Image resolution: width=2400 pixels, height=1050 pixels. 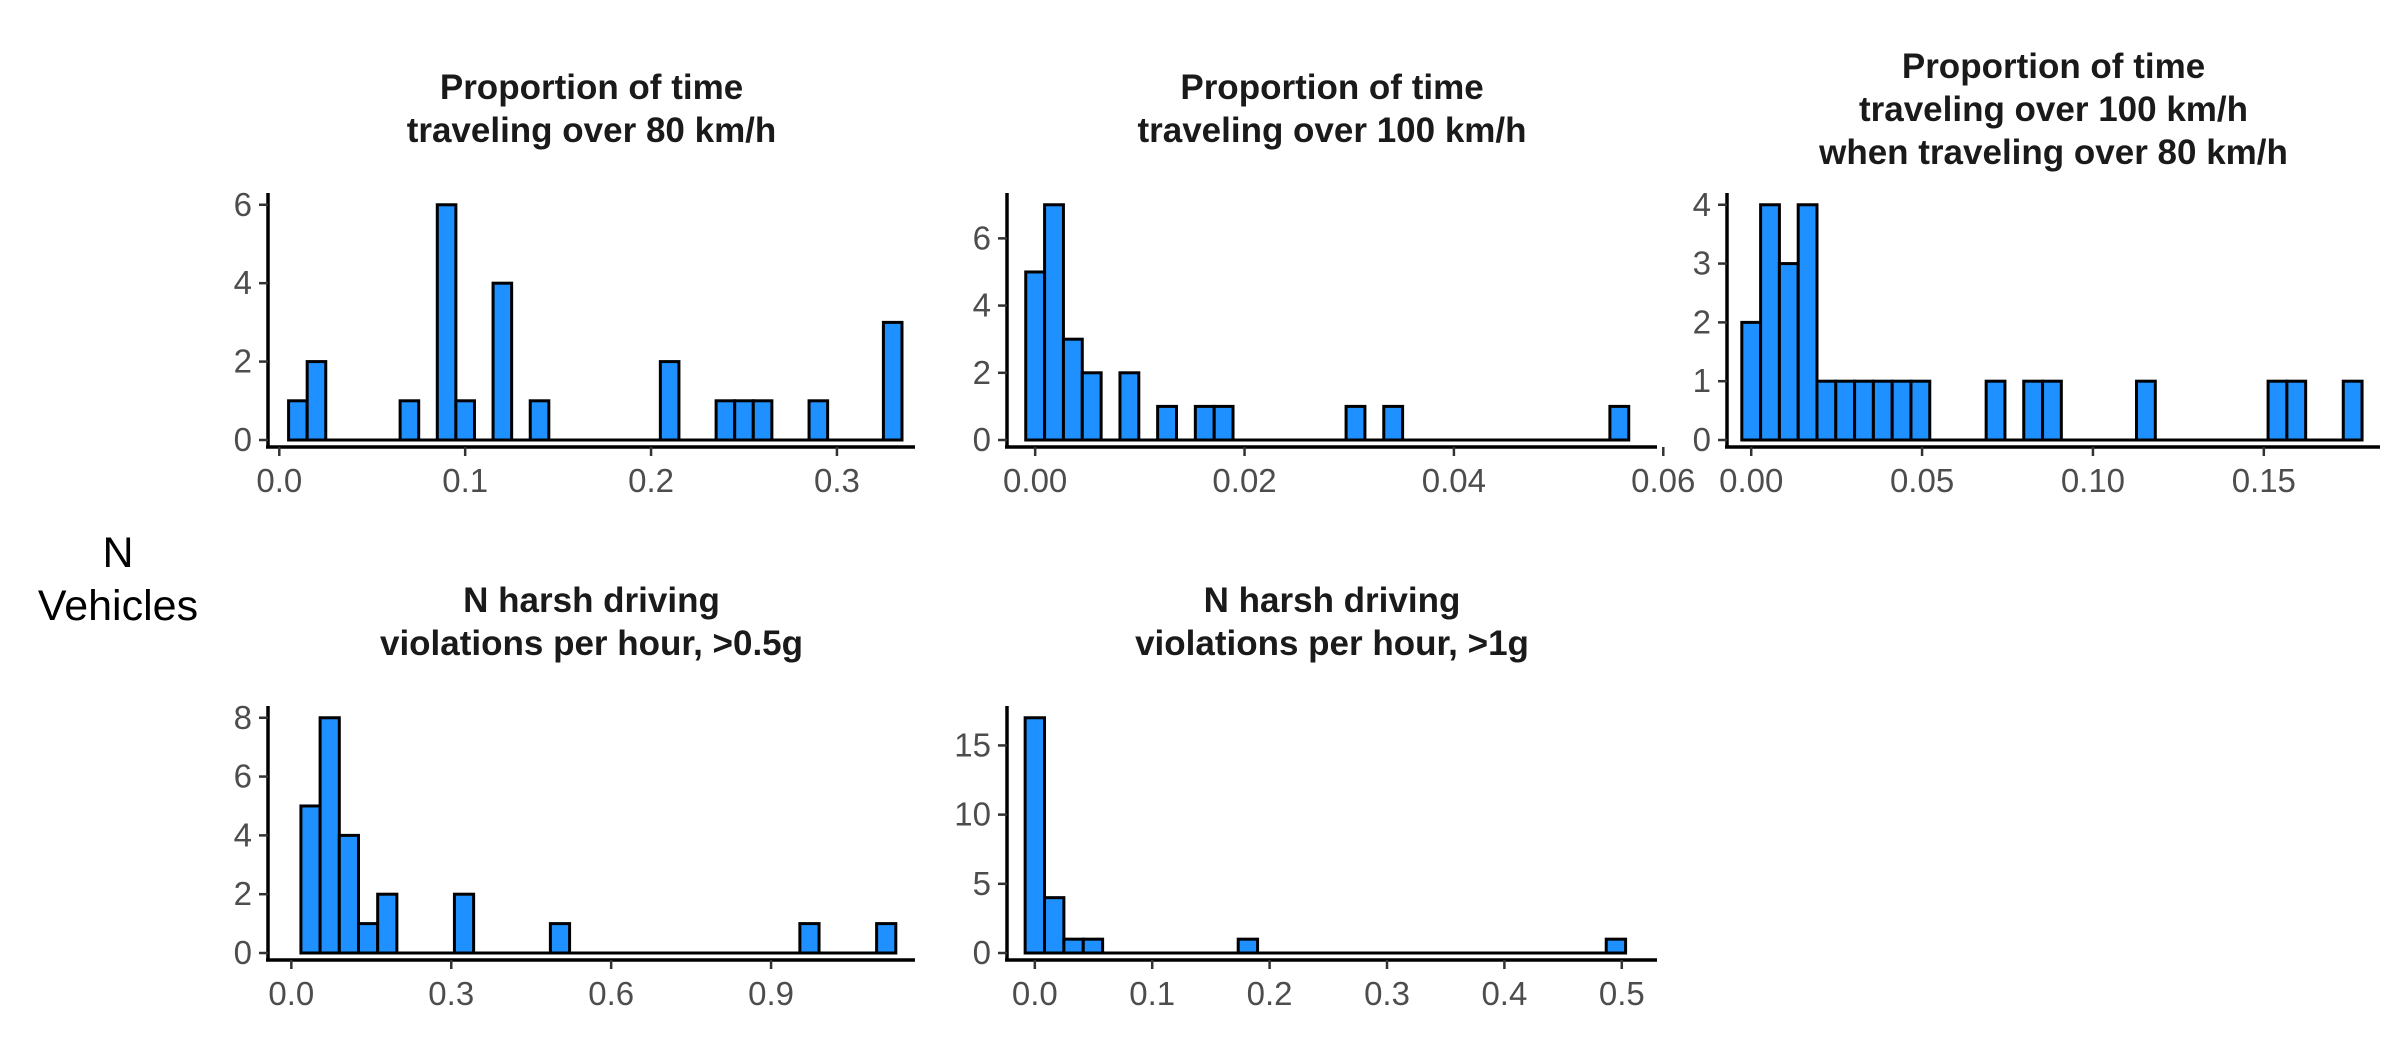 What do you see at coordinates (1152, 993) in the screenshot?
I see `x-tick-label: 0.1` at bounding box center [1152, 993].